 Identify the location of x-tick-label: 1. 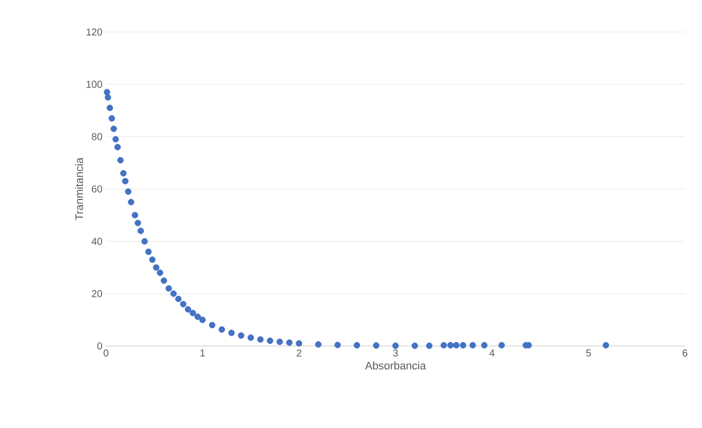
(202, 353).